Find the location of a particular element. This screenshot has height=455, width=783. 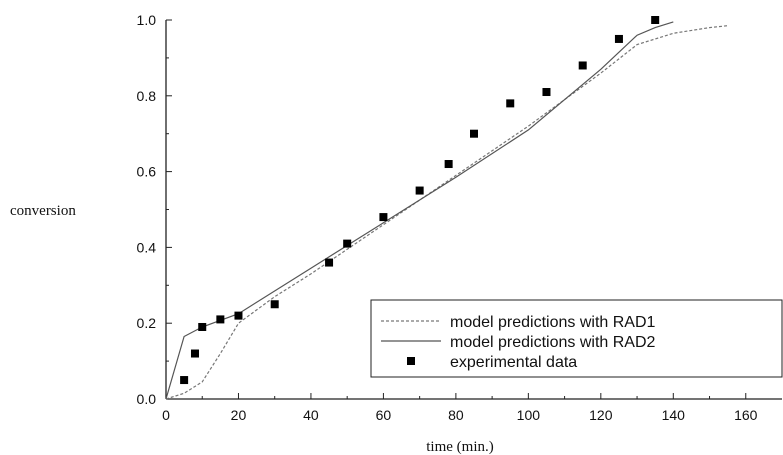

legend-label-1: model predictions with RAD1 is located at coordinates (553, 322).